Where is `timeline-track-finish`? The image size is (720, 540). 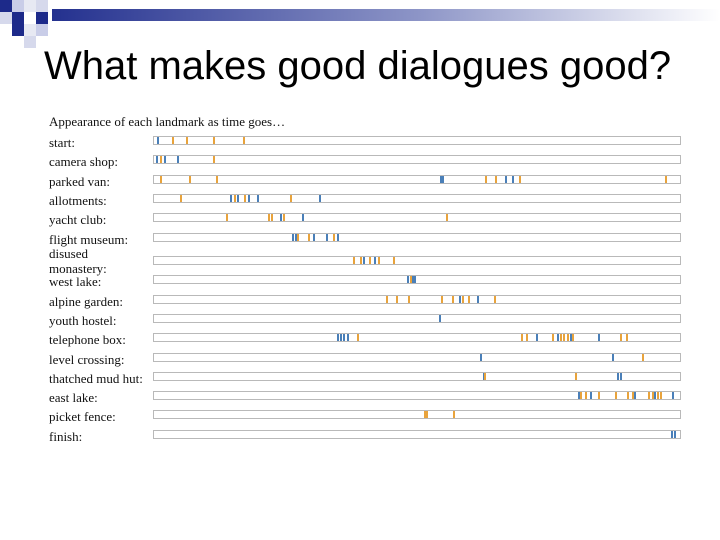
timeline-track-finish is located at coordinates (417, 434).